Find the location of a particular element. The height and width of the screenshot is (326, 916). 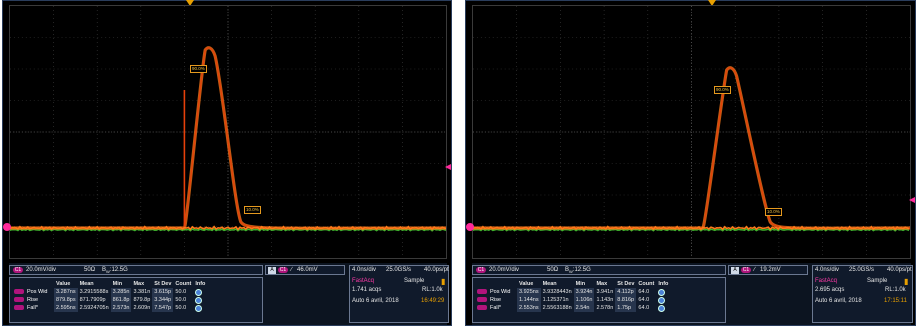

channel-impedance: 50Ω is located at coordinates (90, 270).